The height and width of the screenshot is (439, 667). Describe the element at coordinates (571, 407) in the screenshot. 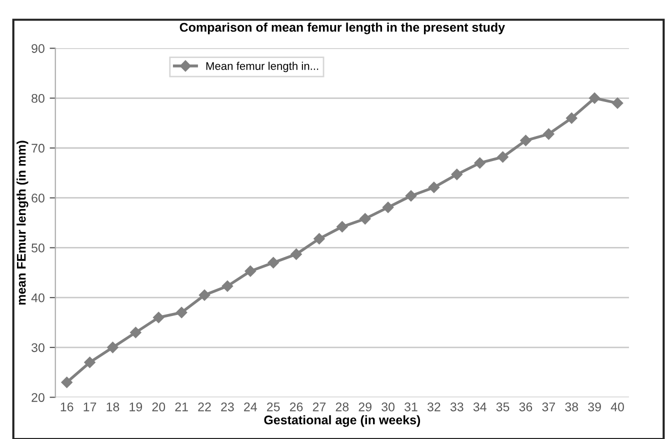

I see `x-tick-label: 38` at that location.